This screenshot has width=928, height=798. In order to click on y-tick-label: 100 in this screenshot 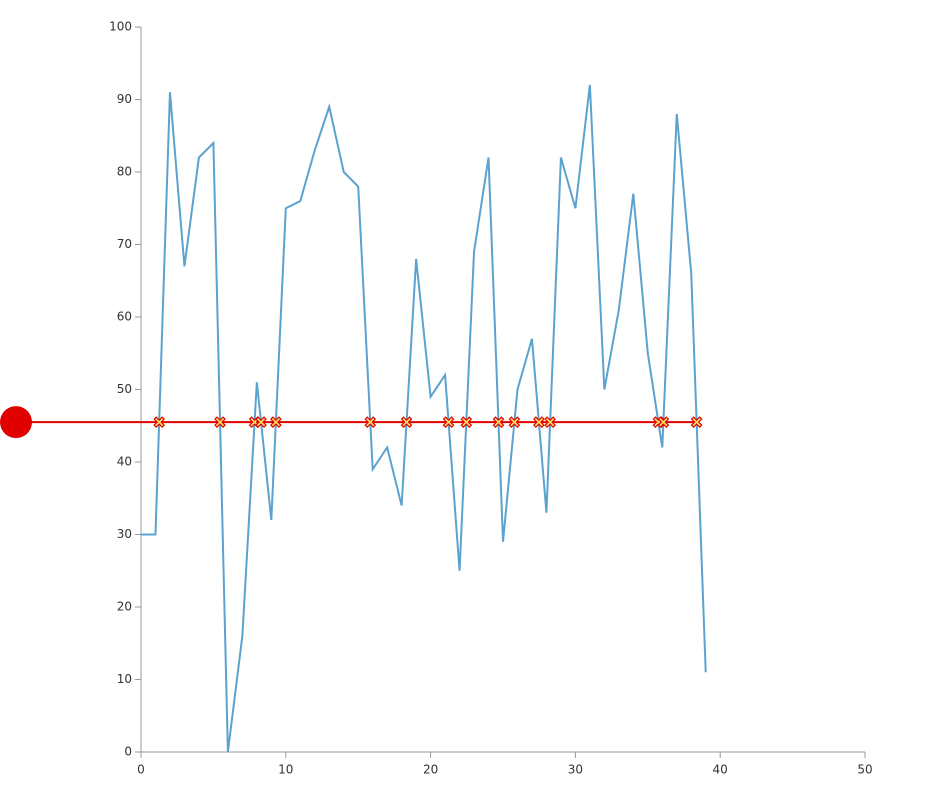, I will do `click(120, 27)`.